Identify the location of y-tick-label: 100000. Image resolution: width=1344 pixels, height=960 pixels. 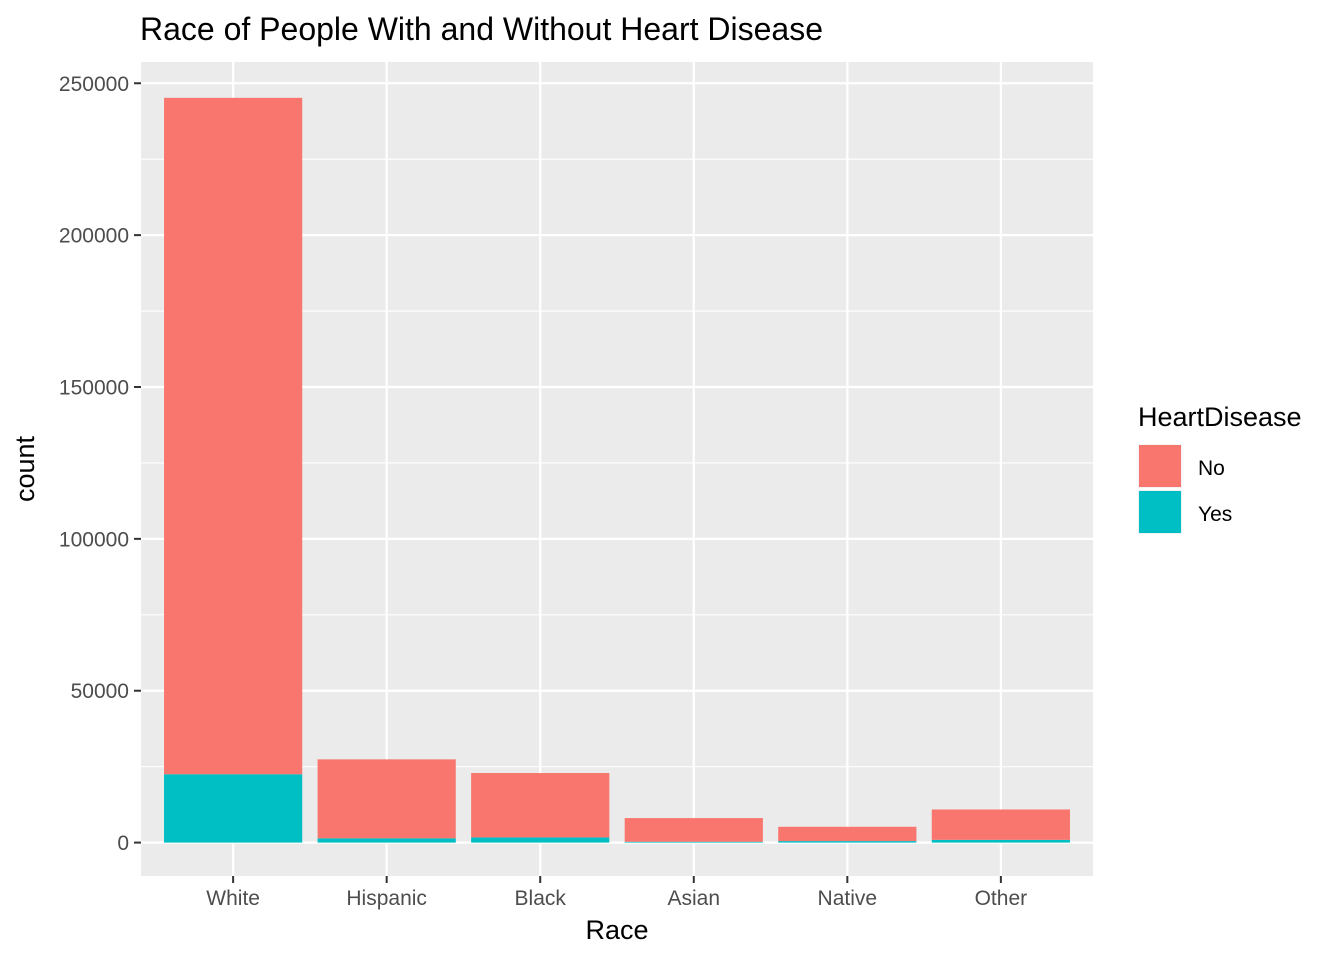
(94, 539).